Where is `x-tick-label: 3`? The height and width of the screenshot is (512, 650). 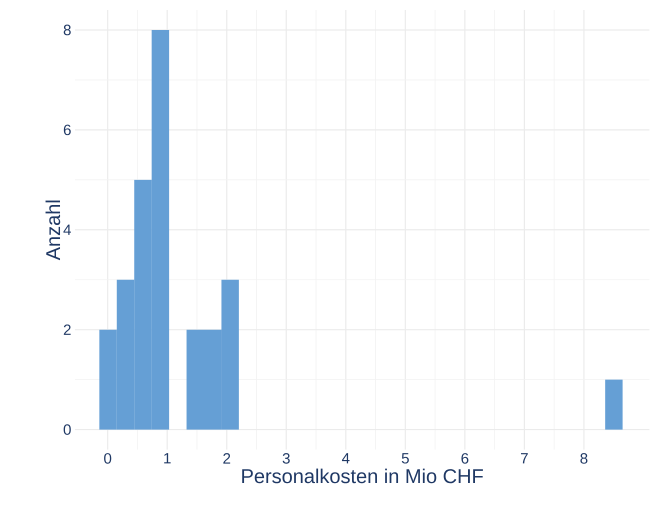 x-tick-label: 3 is located at coordinates (286, 458).